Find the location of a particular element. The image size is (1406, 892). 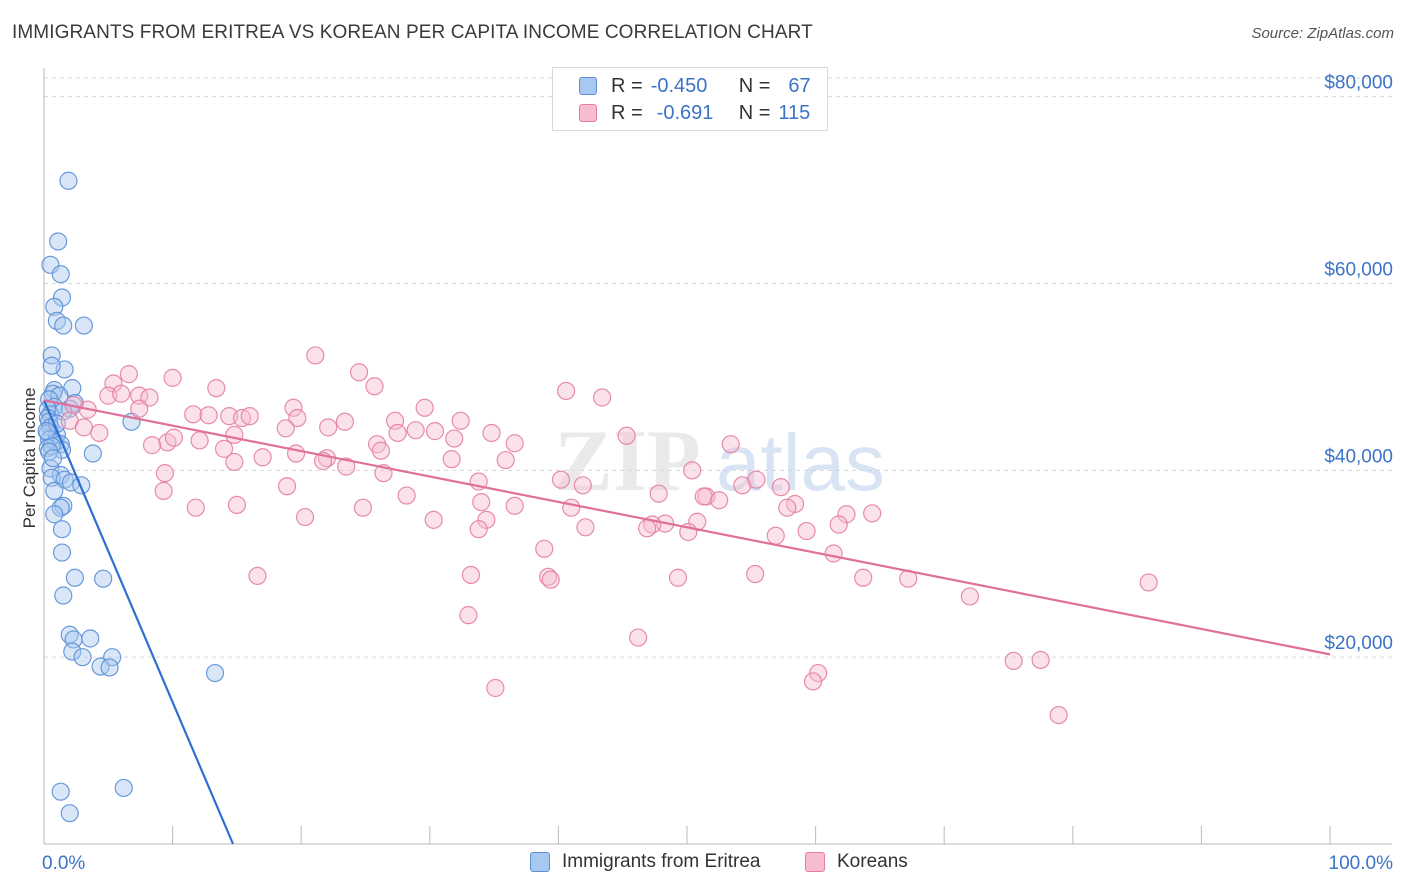

x-tick-label-start: 0.0% is located at coordinates (63, 863).